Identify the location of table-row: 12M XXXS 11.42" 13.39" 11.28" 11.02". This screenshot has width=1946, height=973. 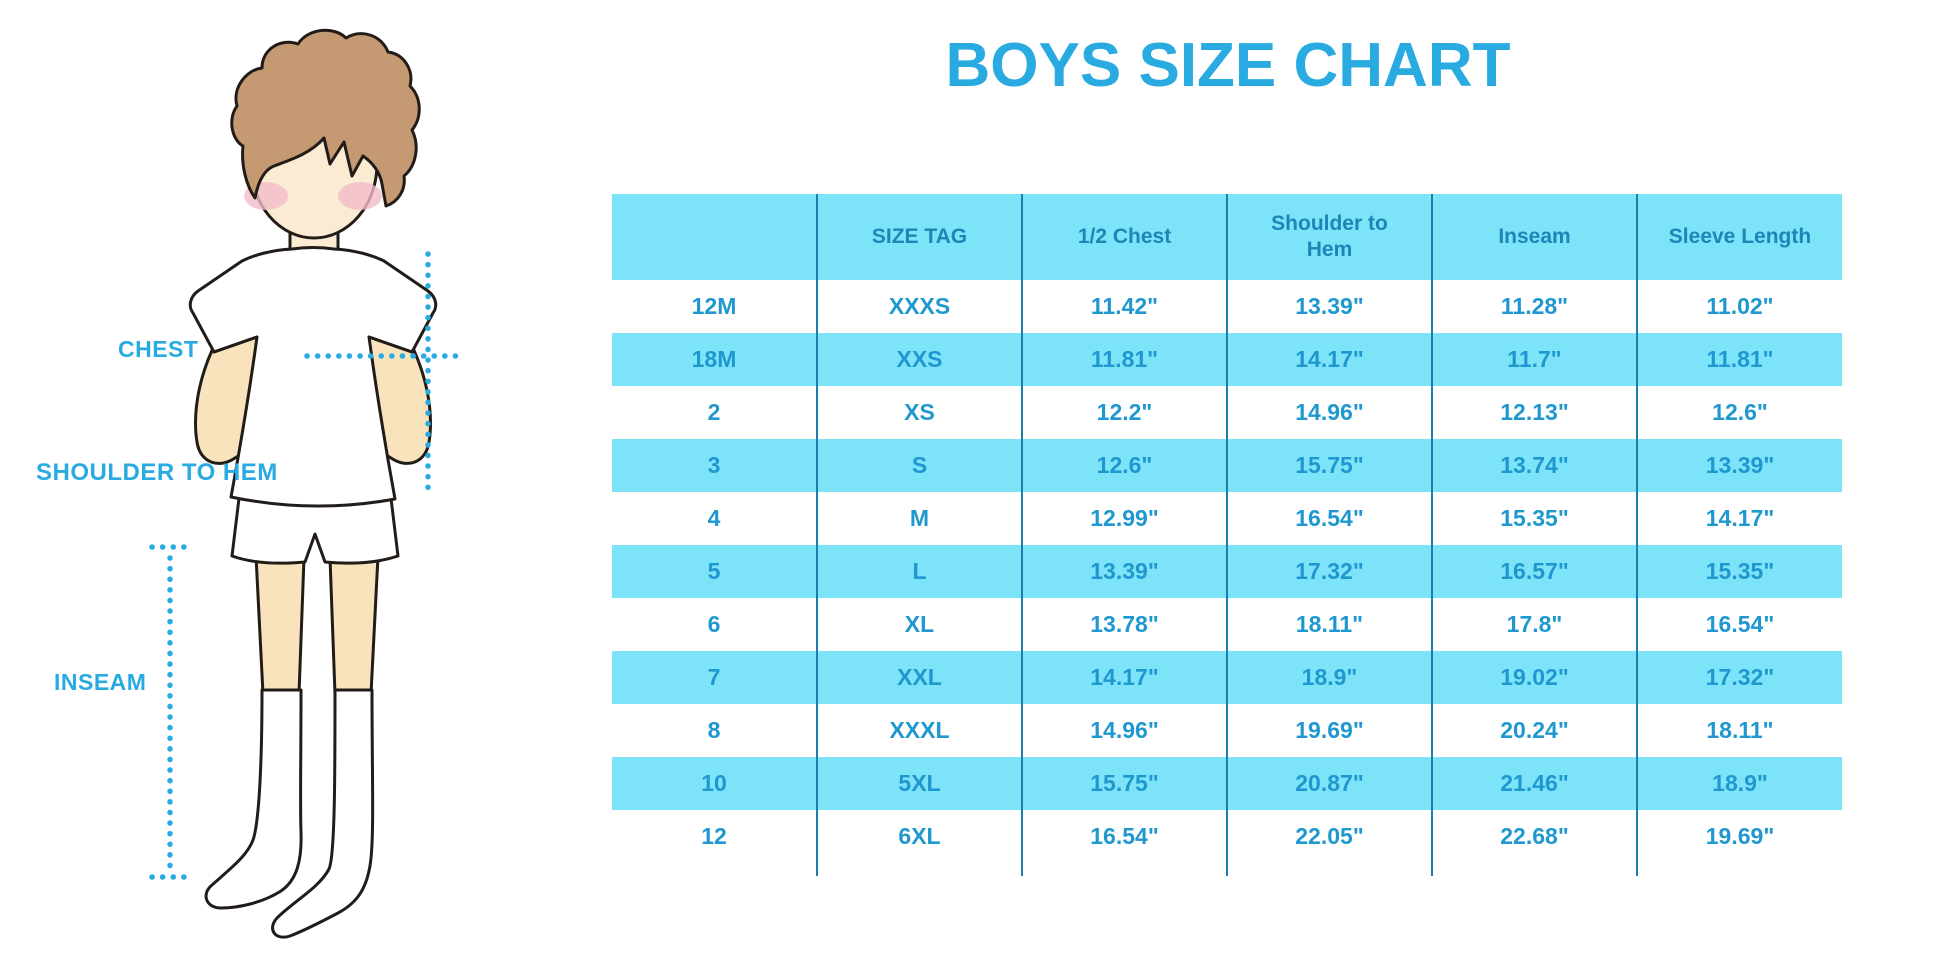
(1227, 306).